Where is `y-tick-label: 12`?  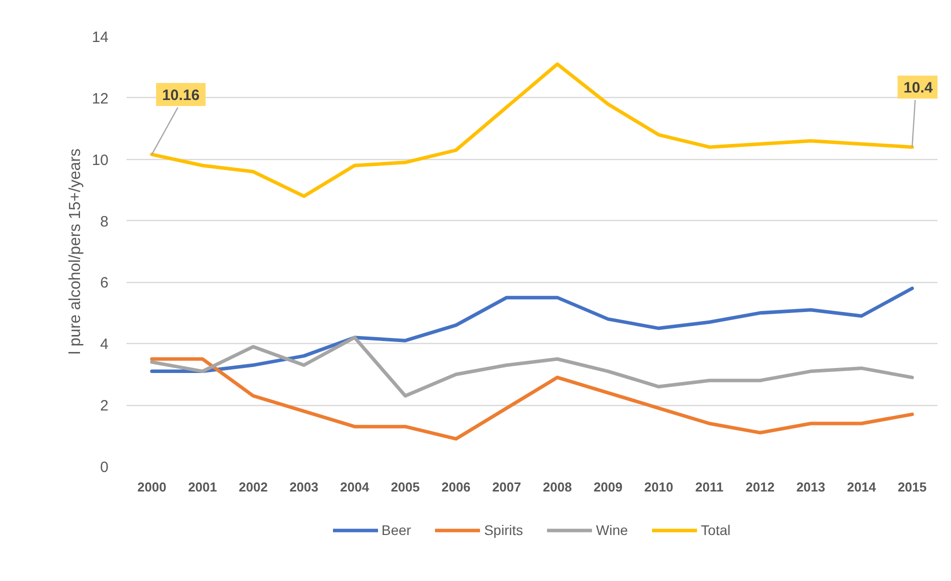 y-tick-label: 12 is located at coordinates (100, 99).